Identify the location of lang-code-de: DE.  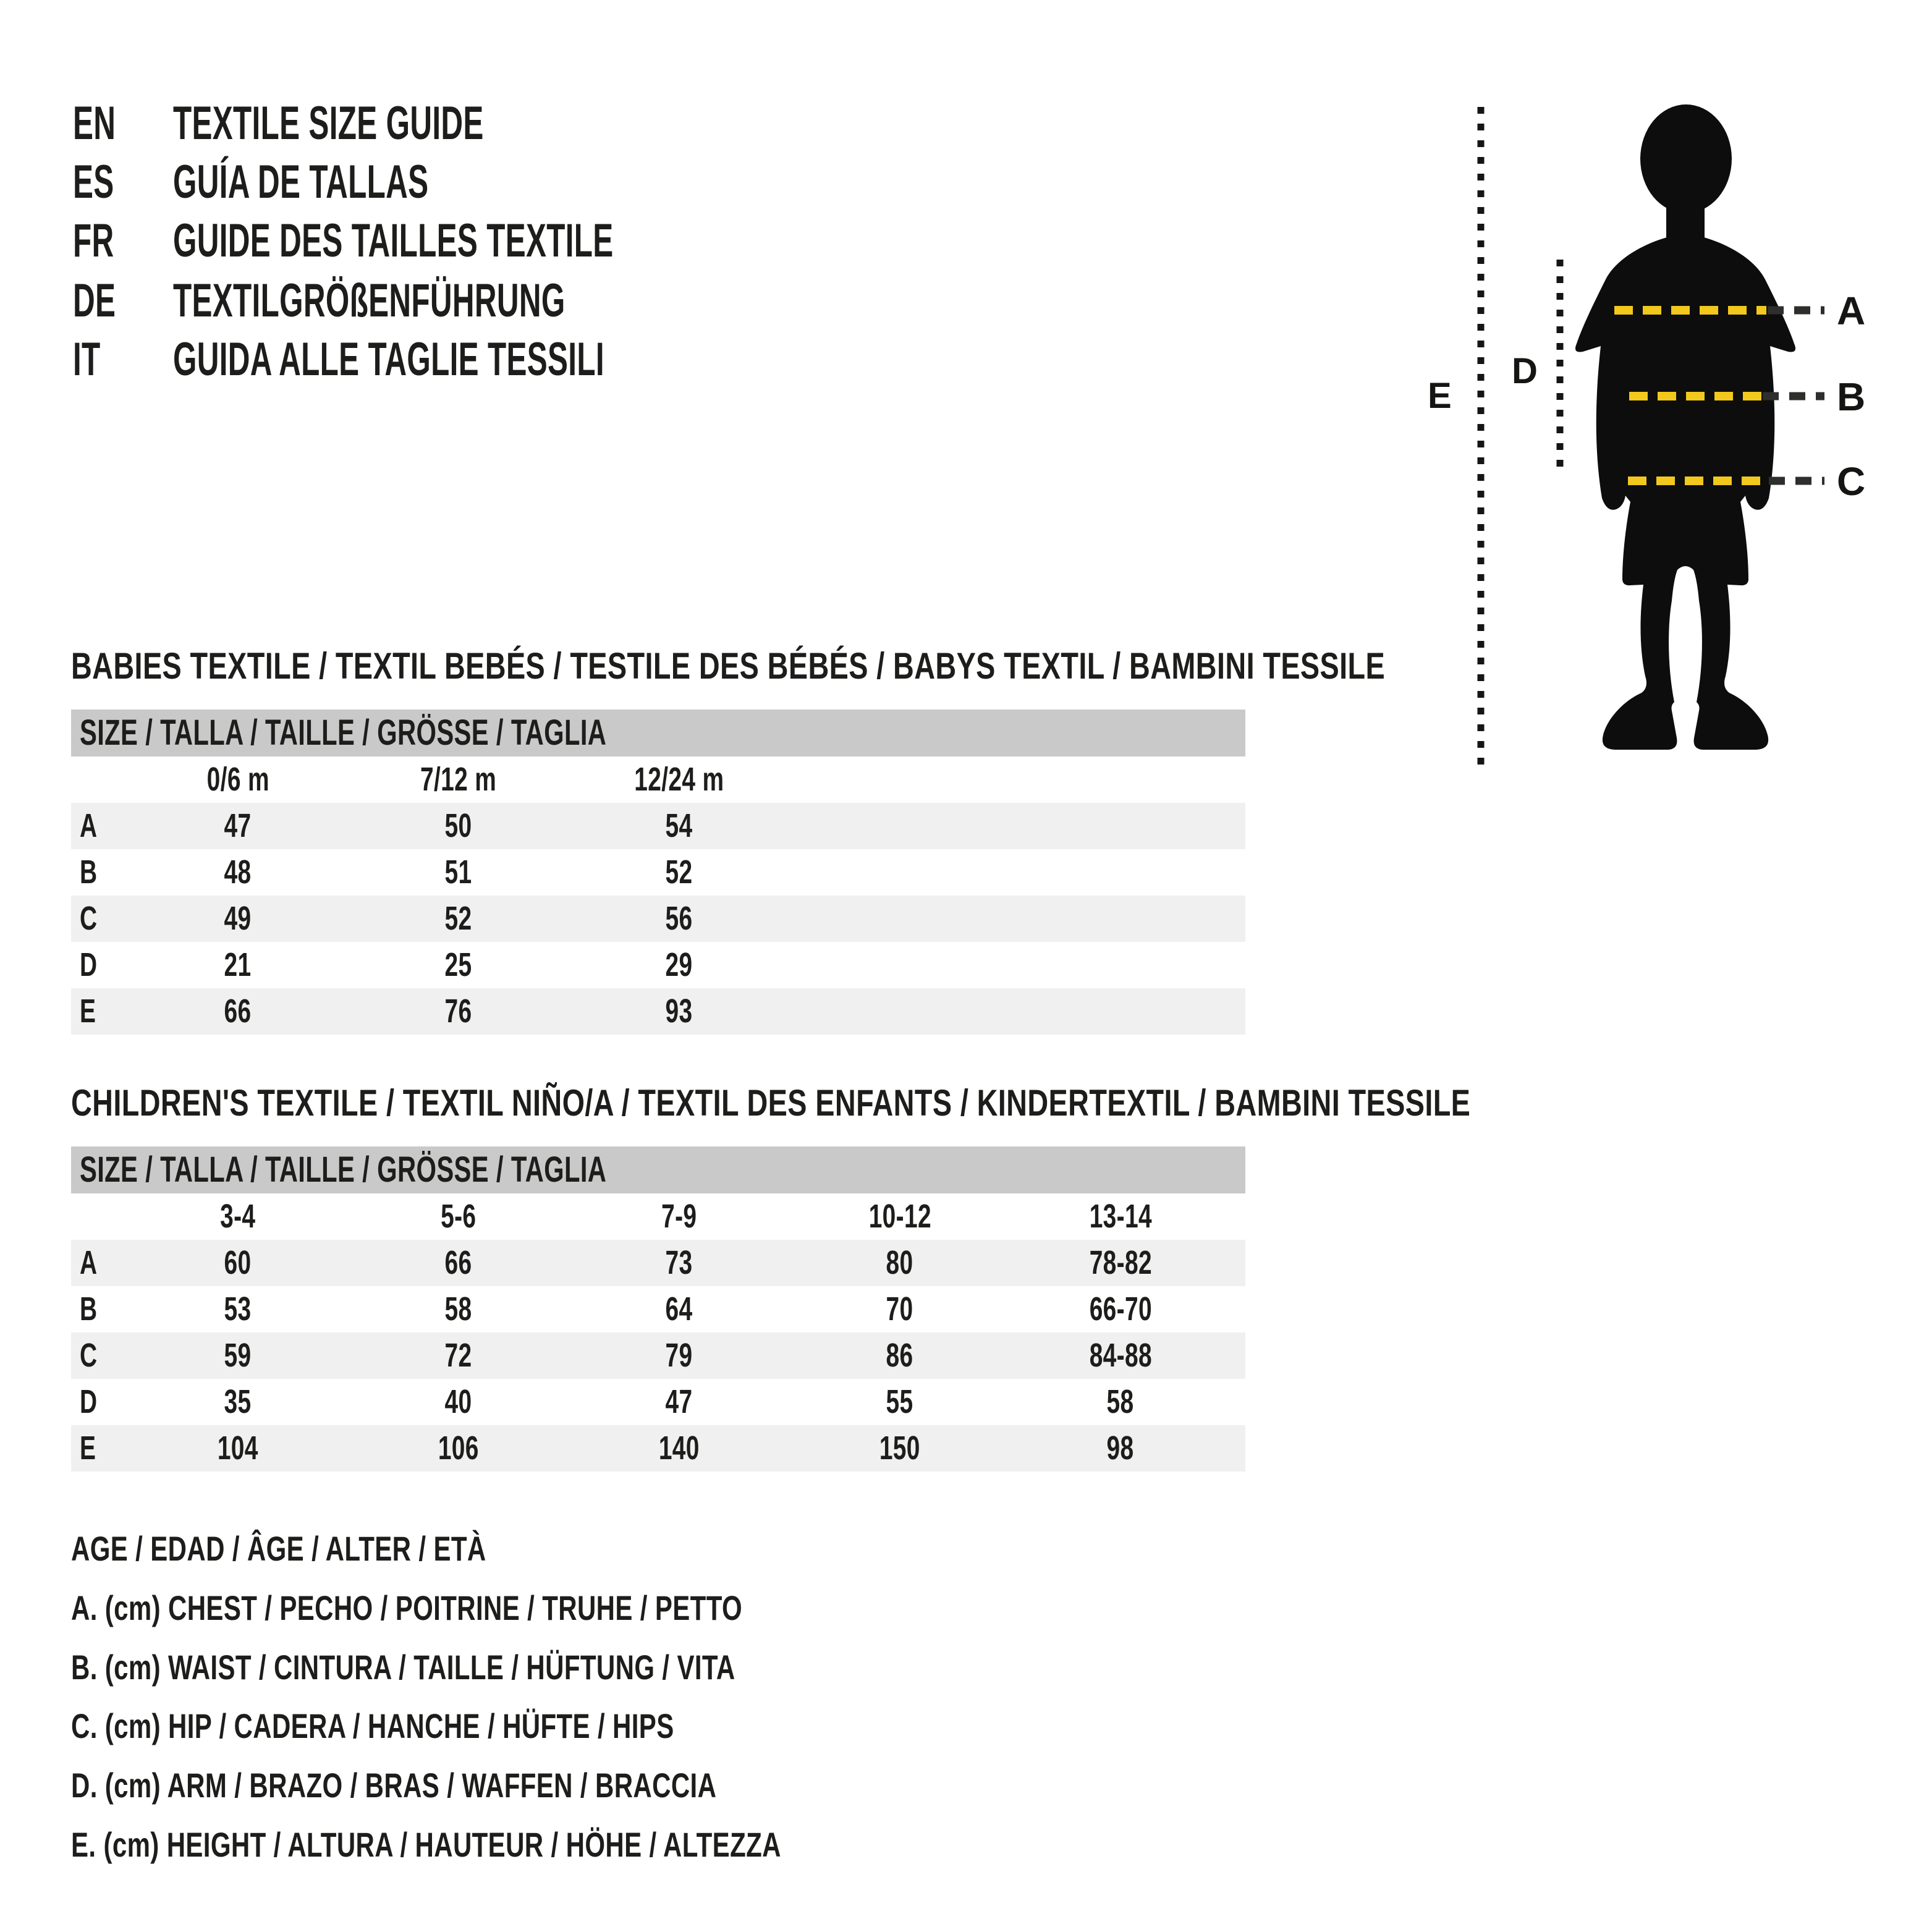
(94, 300).